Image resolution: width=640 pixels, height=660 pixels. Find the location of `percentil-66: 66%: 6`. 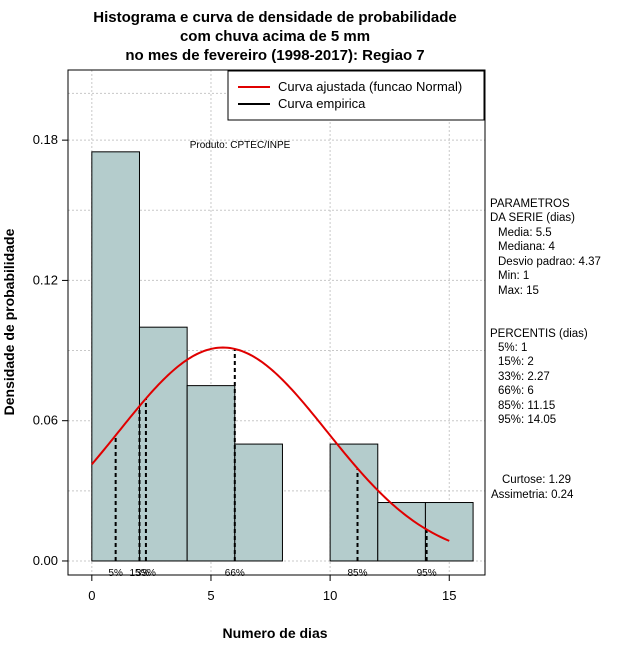

percentil-66: 66%: 6 is located at coordinates (516, 391).